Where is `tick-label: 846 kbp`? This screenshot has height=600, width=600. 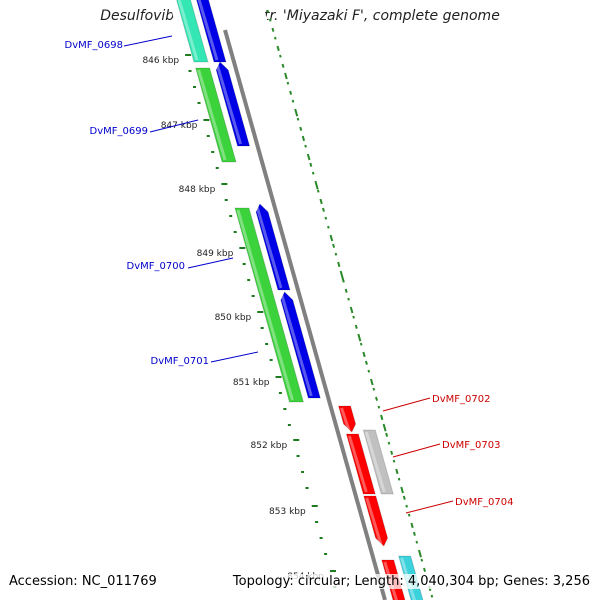
tick-label: 846 kbp is located at coordinates (160, 61).